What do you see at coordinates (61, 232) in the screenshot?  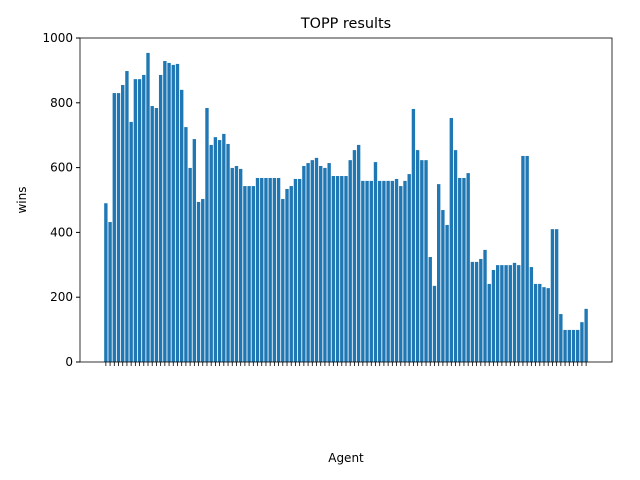 I see `y-tick-label: 400` at bounding box center [61, 232].